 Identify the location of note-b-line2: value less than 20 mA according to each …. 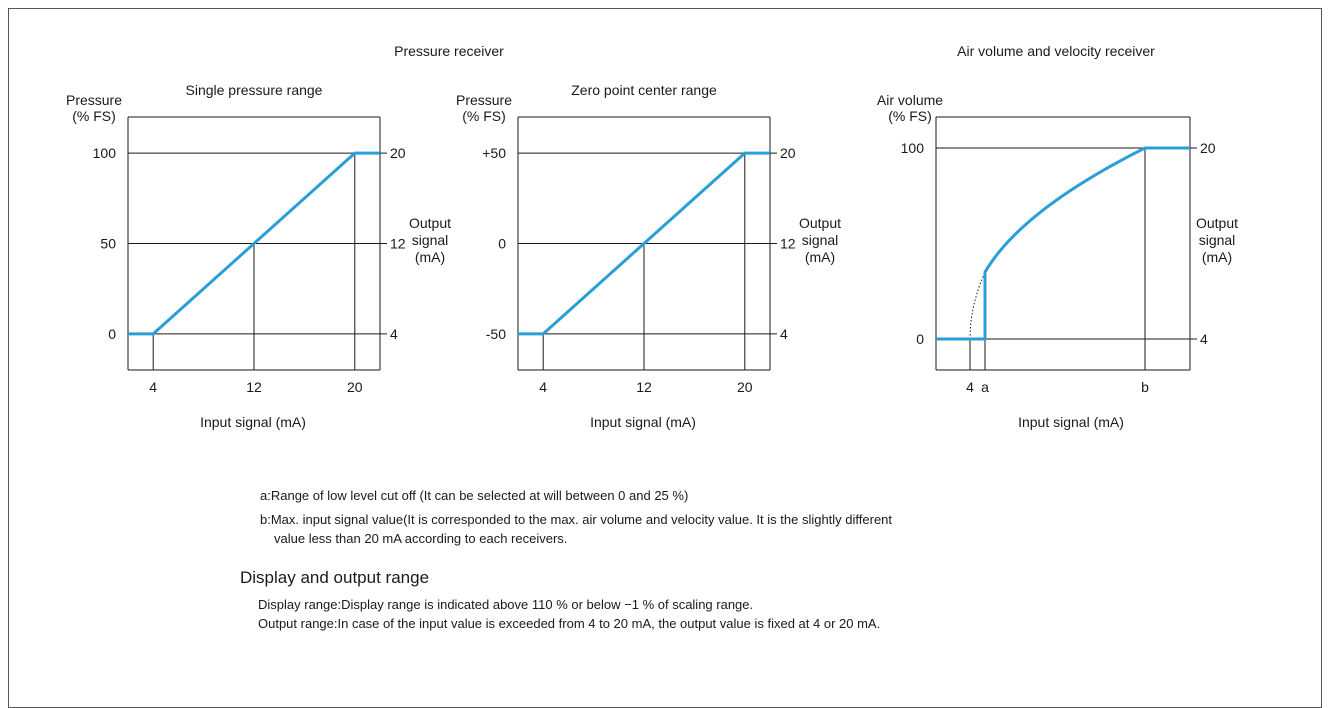
(421, 538).